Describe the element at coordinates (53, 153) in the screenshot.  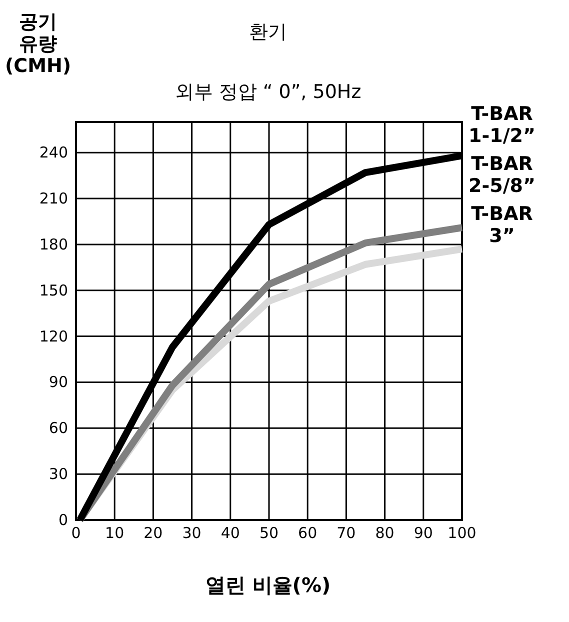
I see `y-tick-label: 240` at that location.